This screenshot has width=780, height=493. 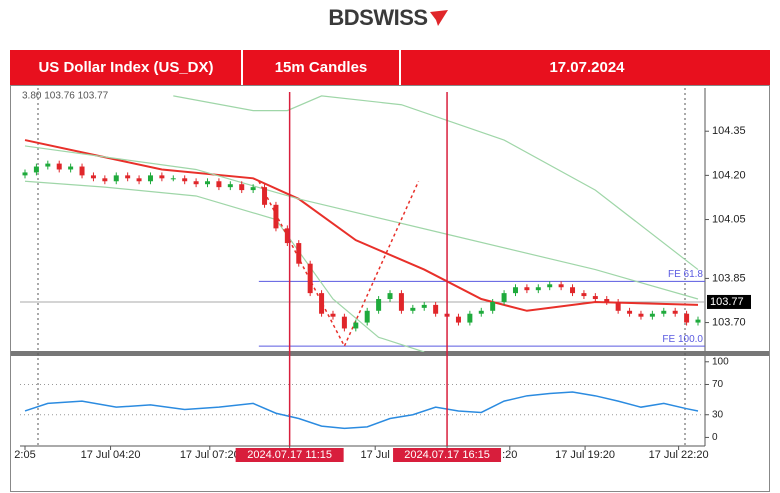 I want to click on fibo-label: FE 61.8, so click(x=685, y=274).